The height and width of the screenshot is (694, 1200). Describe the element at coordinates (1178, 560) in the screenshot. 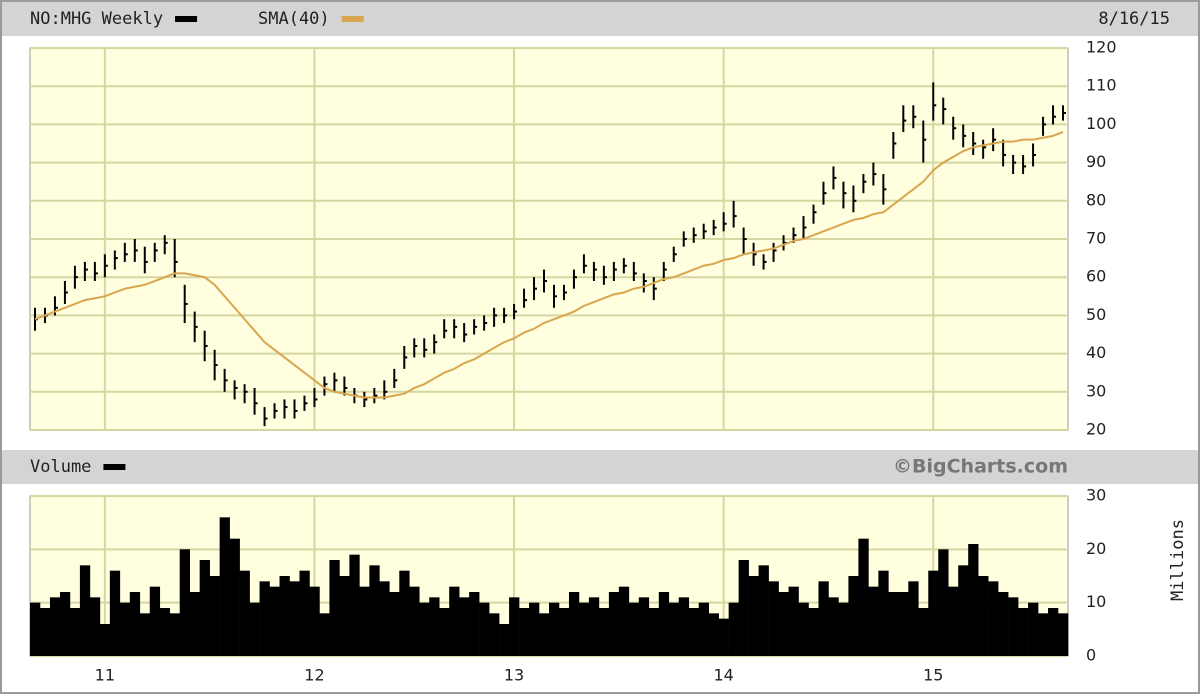

I see `y-axis-label: Millions` at that location.